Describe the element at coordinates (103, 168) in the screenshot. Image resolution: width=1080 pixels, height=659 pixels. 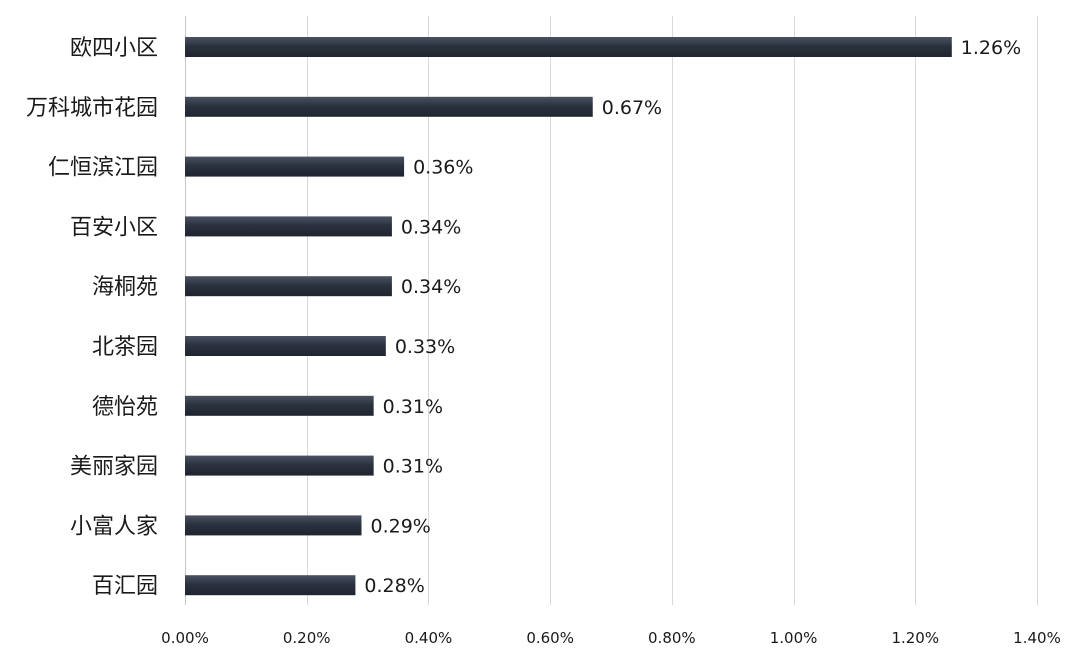
I see `category-label: 仁恒滨江园` at that location.